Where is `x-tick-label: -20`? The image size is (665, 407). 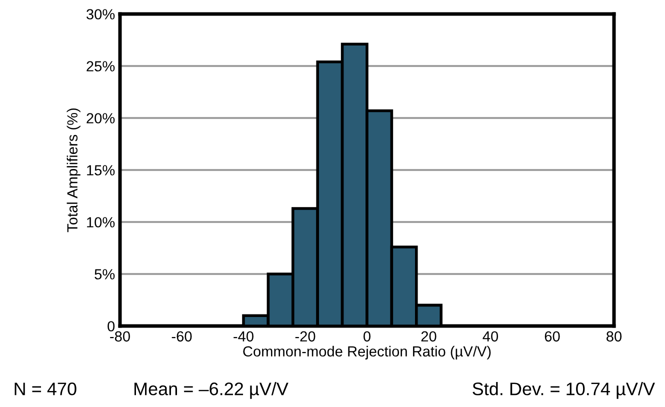
x-tick-label: -20 is located at coordinates (305, 336).